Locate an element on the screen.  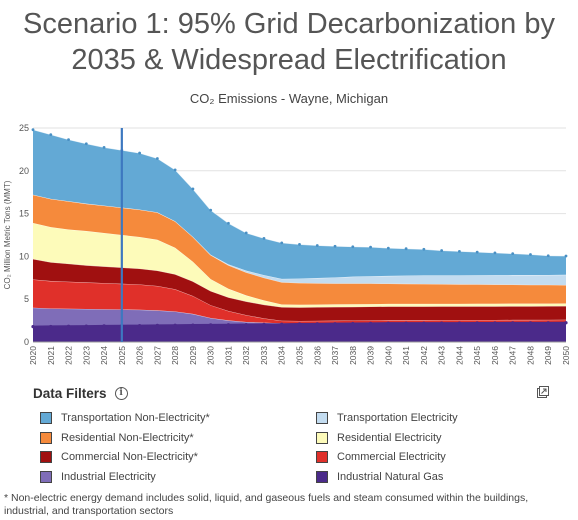
x-tick-label: 2027 is located at coordinates (157, 355).